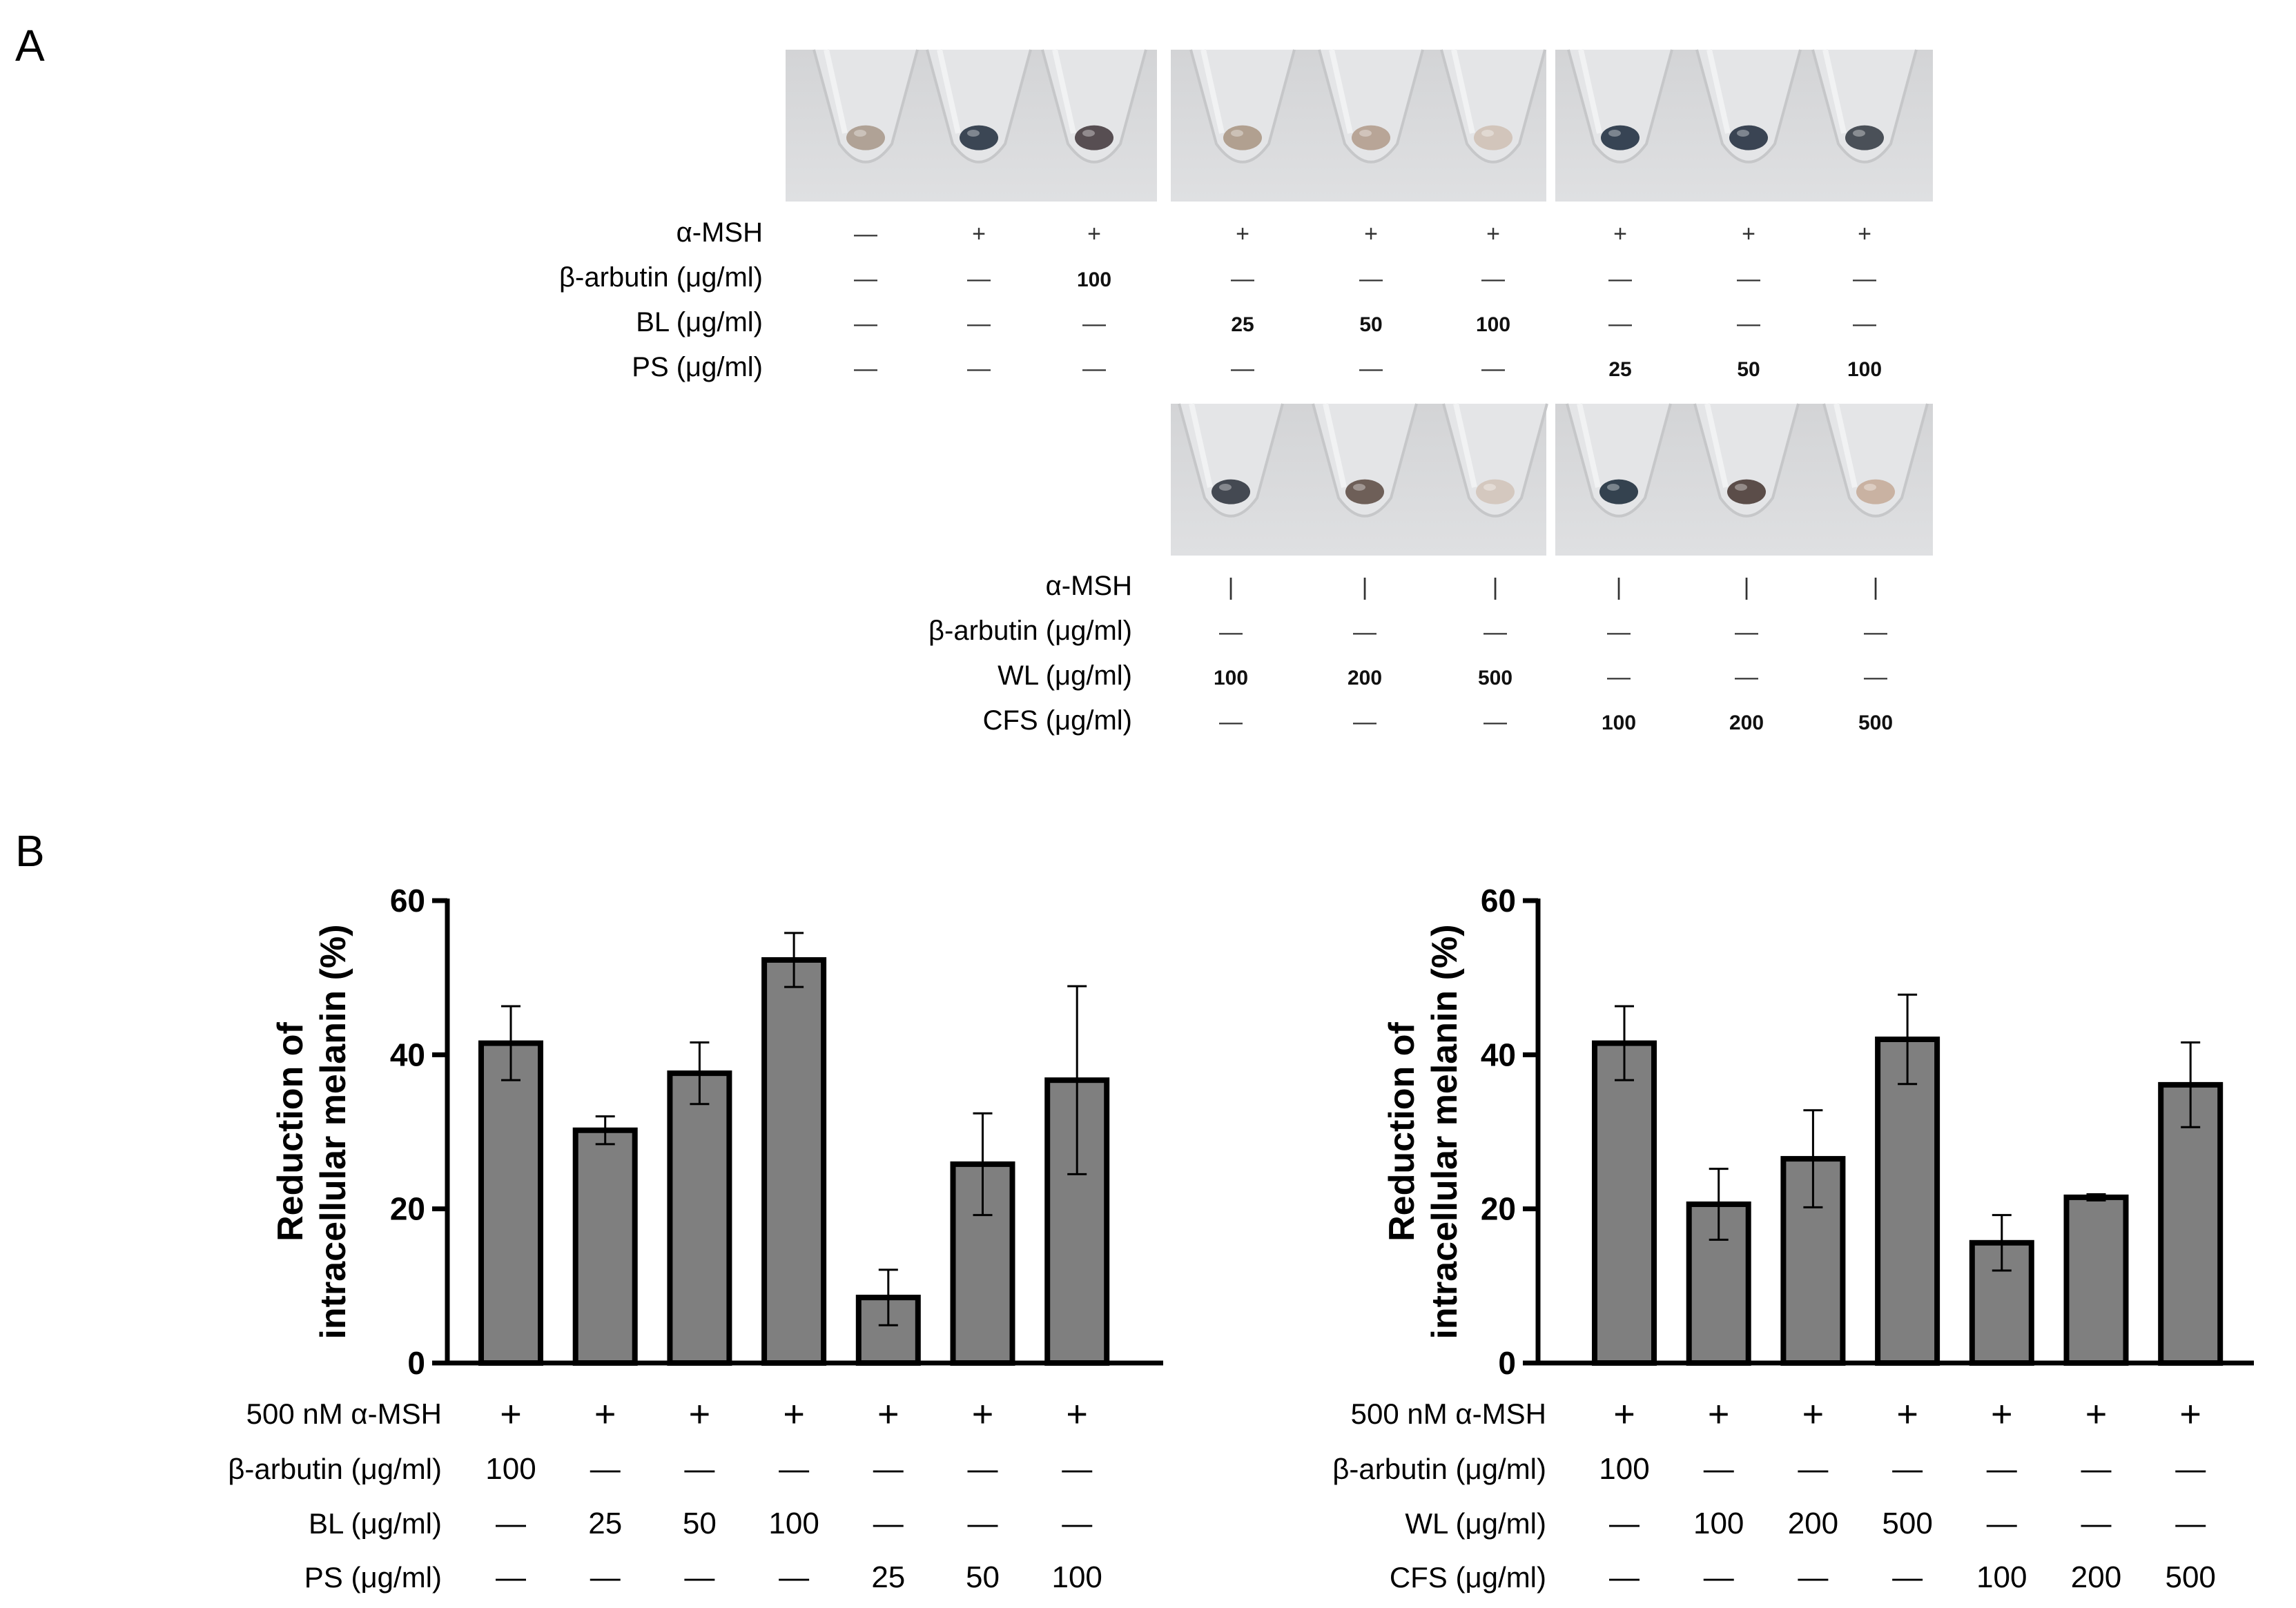  I want to click on cell-pellet, so click(1242, 137).